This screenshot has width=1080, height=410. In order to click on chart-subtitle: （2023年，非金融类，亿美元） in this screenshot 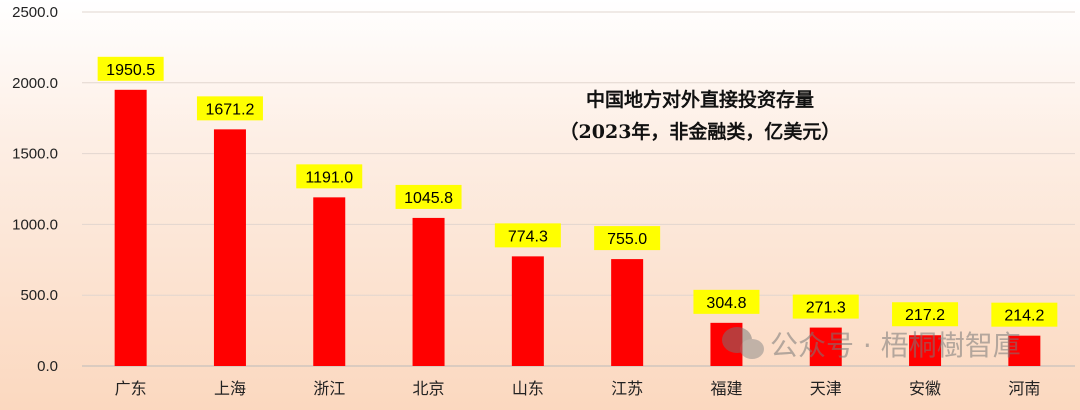, I will do `click(700, 131)`.